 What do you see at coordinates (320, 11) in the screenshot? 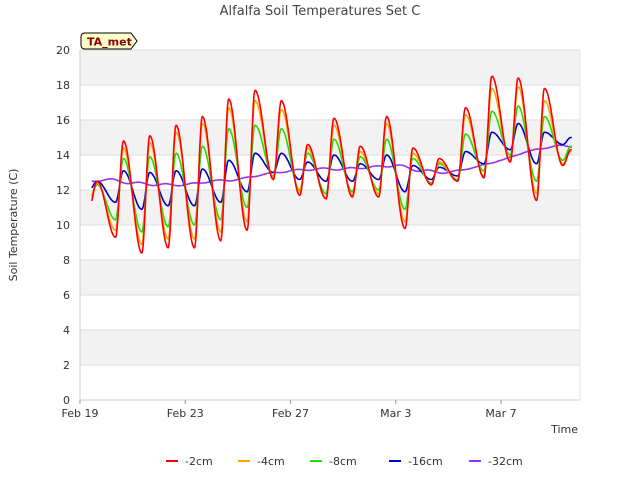
I see `chart-title: Alfalfa Soil Temperatures Set C` at bounding box center [320, 11].